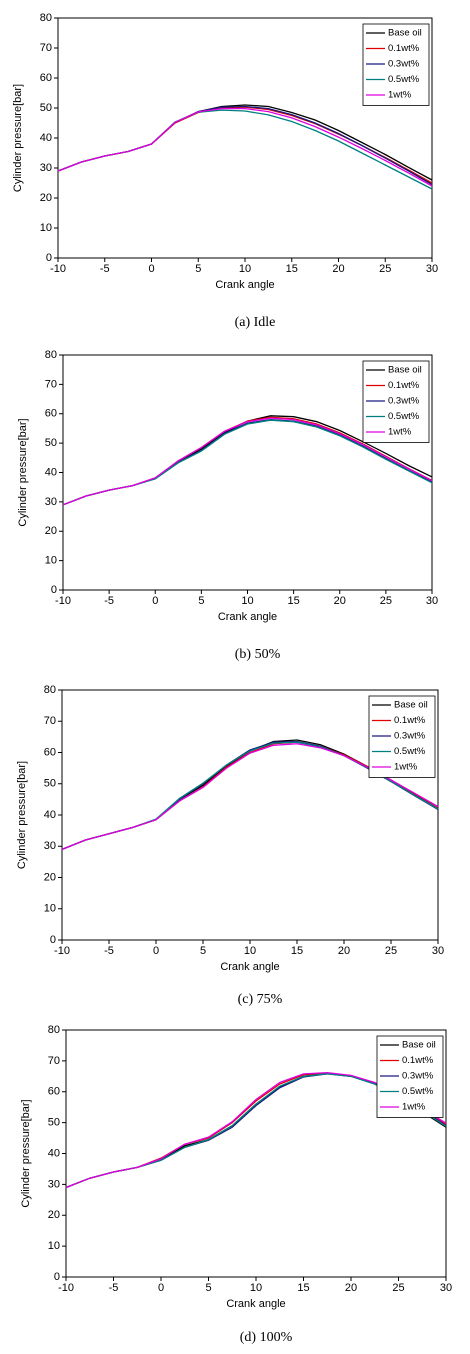 This screenshot has height=1354, width=470. What do you see at coordinates (255, 322) in the screenshot?
I see `caption: (a) Idle` at bounding box center [255, 322].